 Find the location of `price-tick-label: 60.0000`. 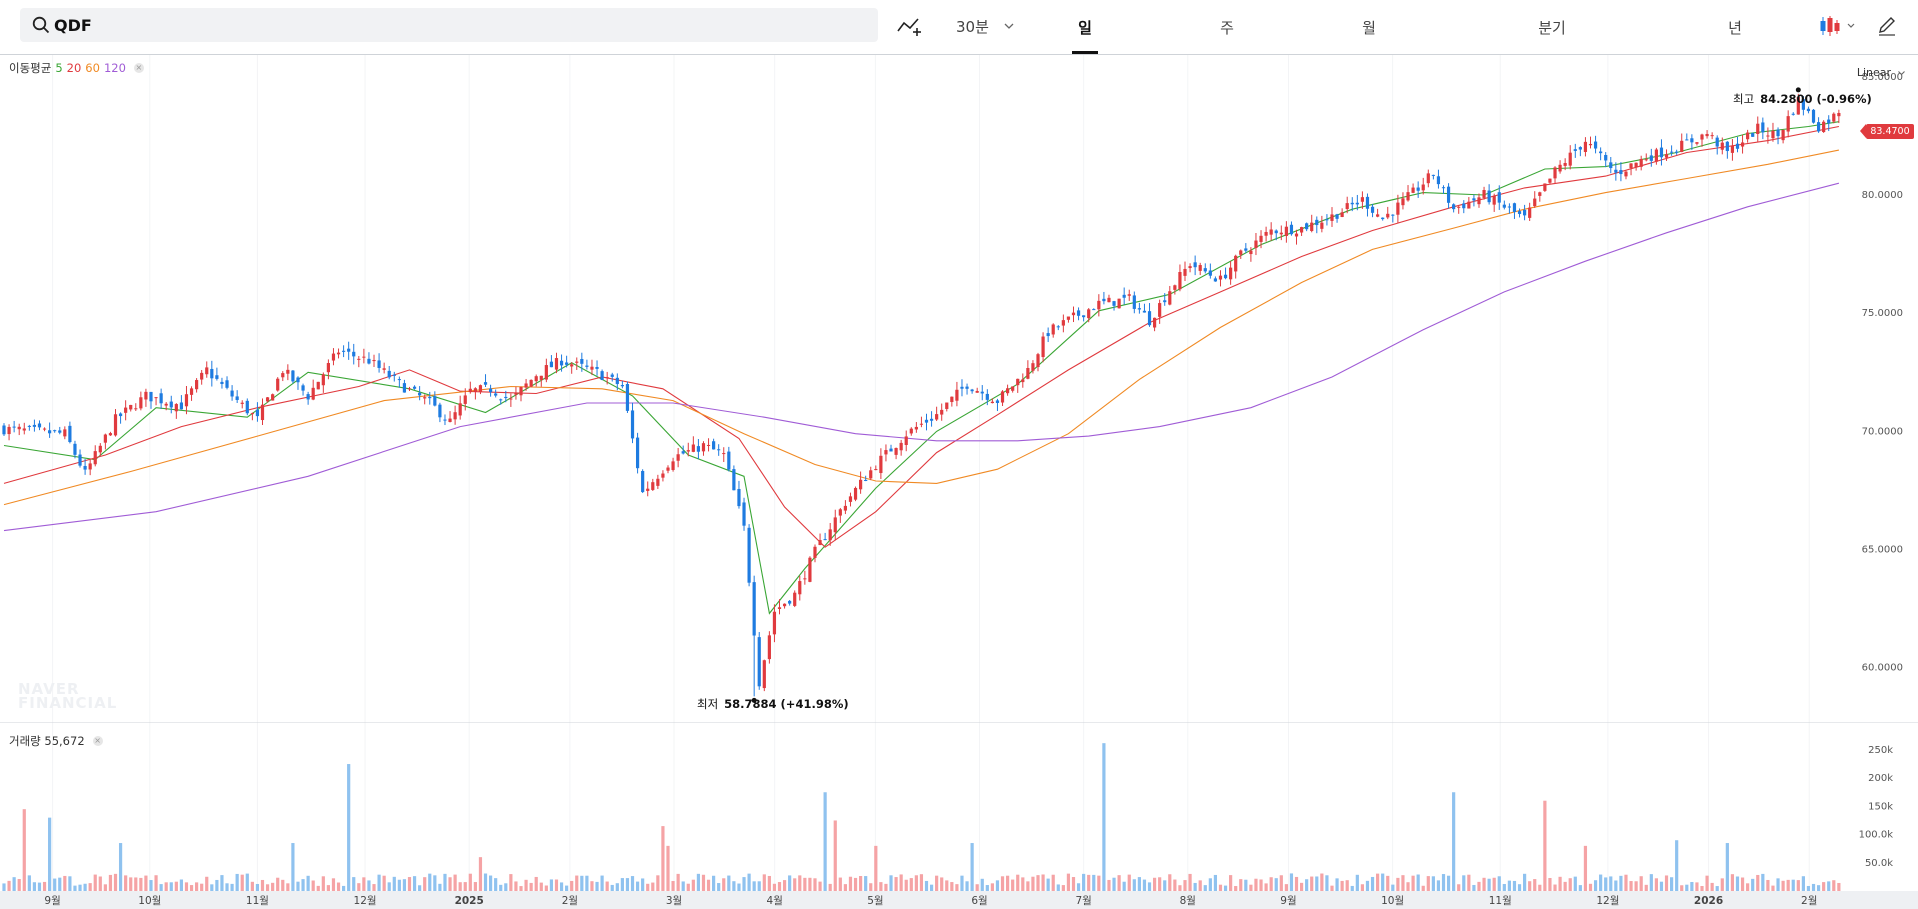

price-tick-label: 60.0000 is located at coordinates (1882, 668).